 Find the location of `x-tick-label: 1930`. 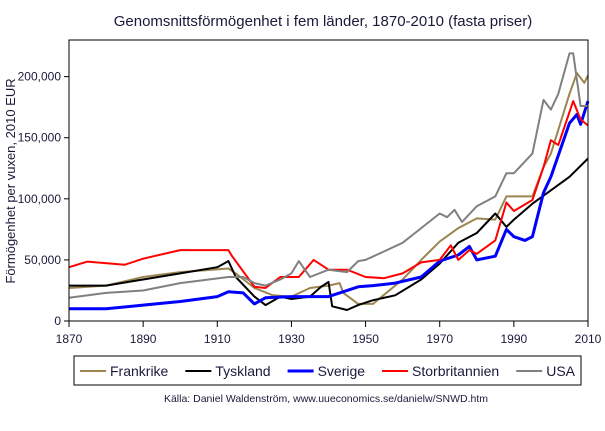

x-tick-label: 1930 is located at coordinates (291, 339).